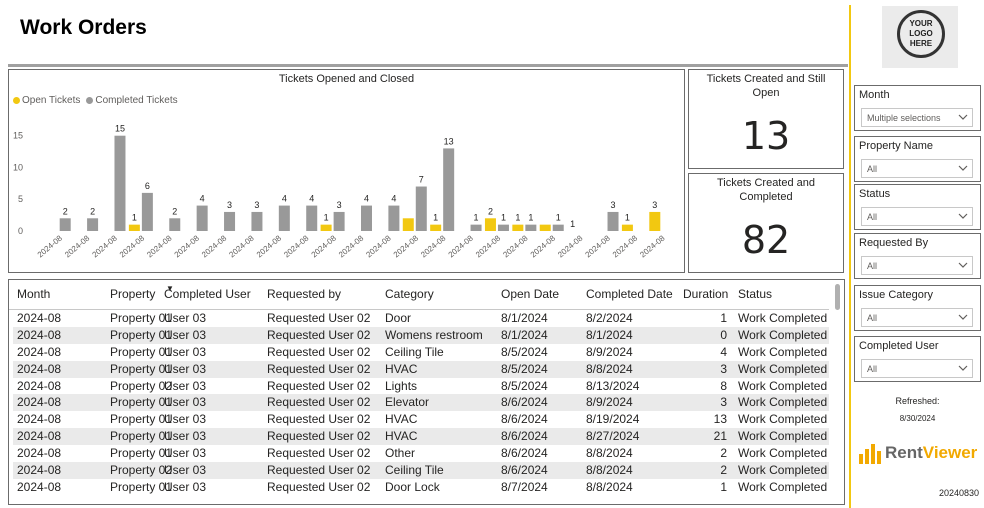 The height and width of the screenshot is (508, 984). I want to click on card-still-open: Tickets Created and Still Open 13, so click(766, 119).